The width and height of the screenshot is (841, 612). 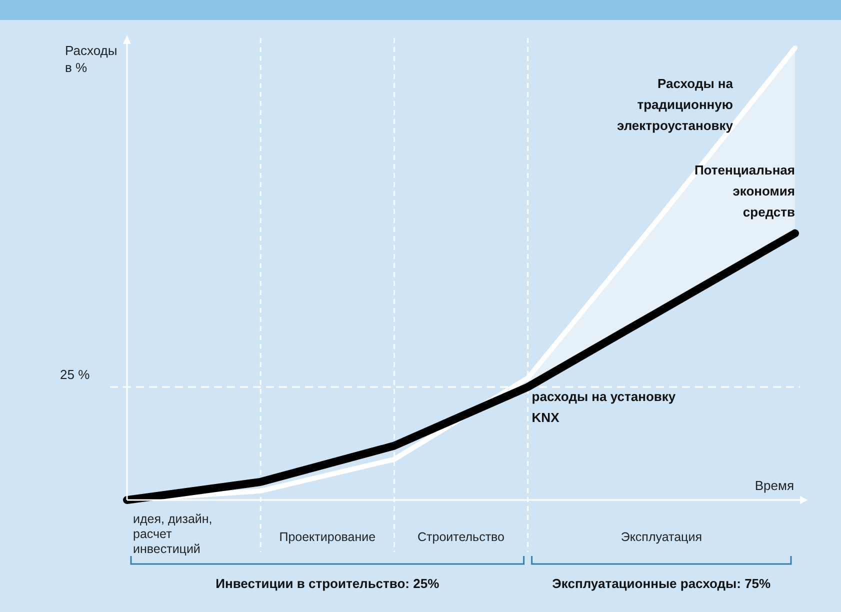 I want to click on text: Инвестиции в строительство: 25%, so click(x=328, y=583).